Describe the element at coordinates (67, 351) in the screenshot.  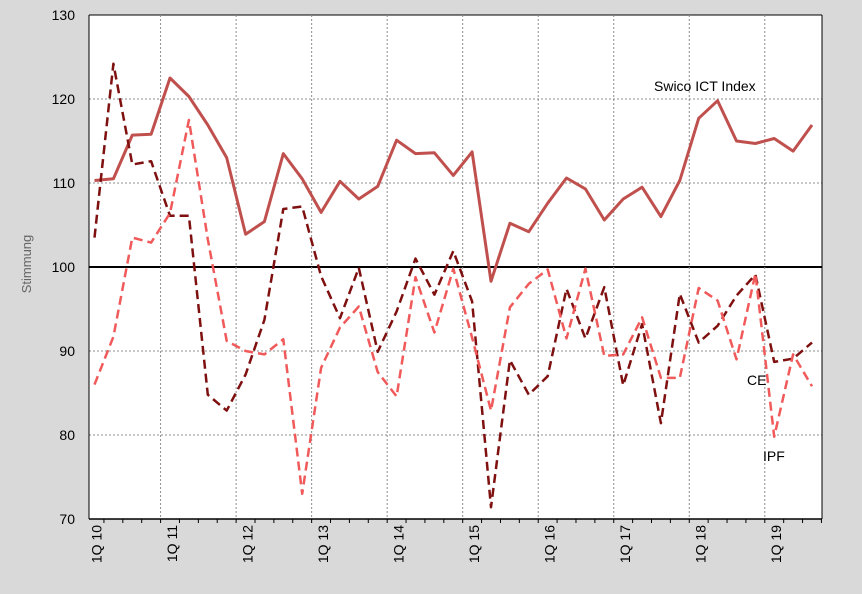
I see `y-tick-label: 90` at that location.